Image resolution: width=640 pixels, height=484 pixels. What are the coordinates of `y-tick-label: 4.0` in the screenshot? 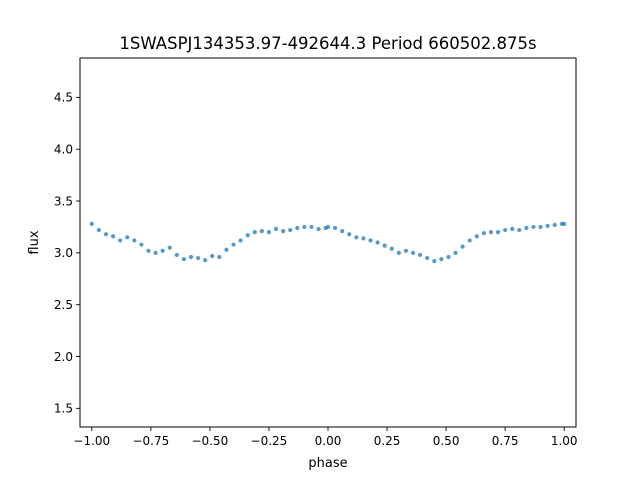 It's located at (63, 150).